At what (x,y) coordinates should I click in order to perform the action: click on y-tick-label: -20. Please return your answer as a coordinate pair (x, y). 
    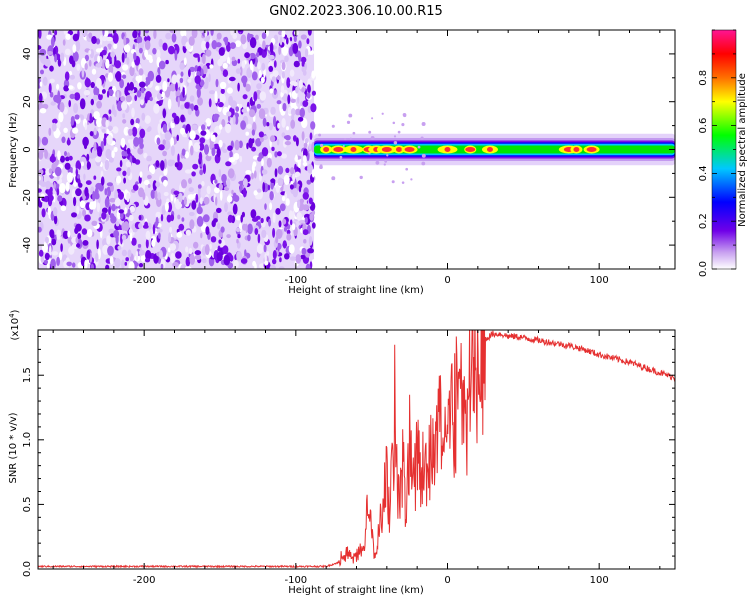
    Looking at the image, I should click on (27, 197).